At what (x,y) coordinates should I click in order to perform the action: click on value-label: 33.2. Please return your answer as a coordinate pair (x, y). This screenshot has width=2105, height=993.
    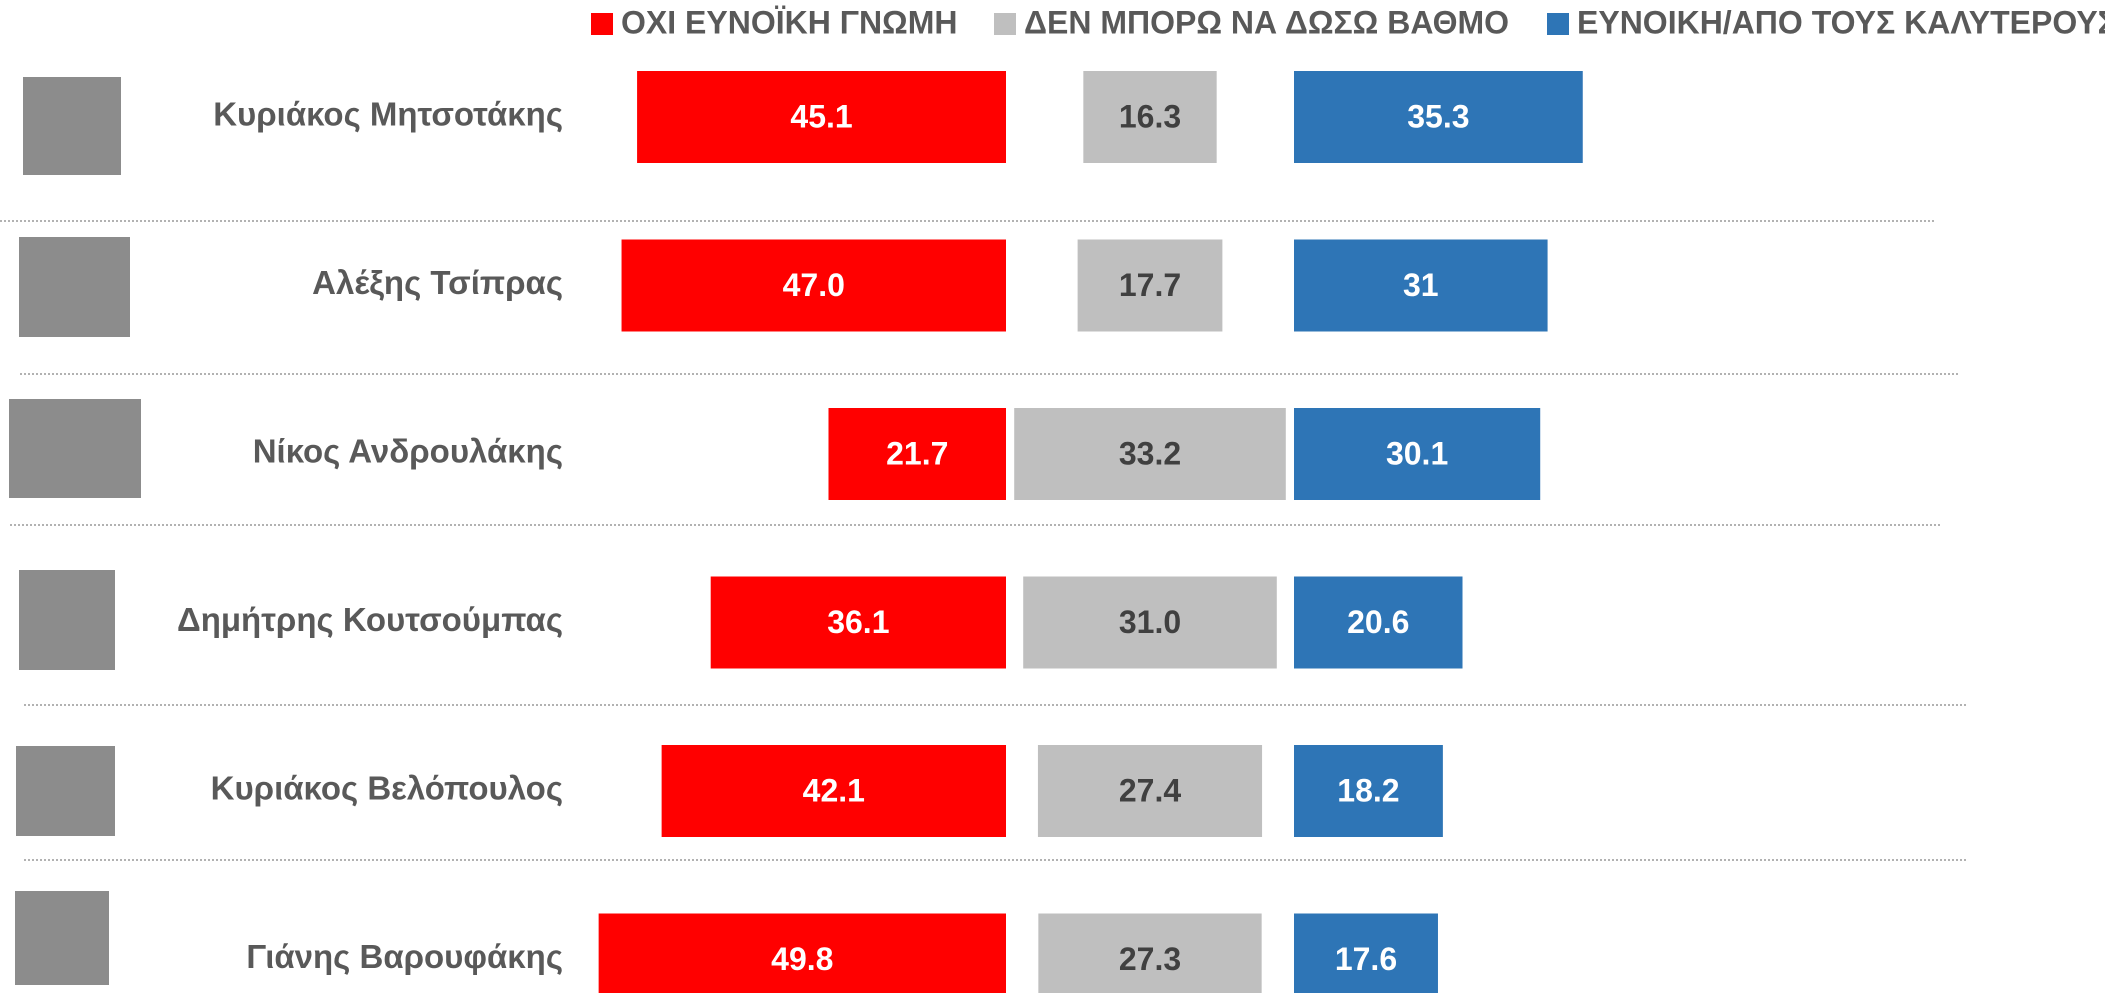
    Looking at the image, I should click on (1150, 453).